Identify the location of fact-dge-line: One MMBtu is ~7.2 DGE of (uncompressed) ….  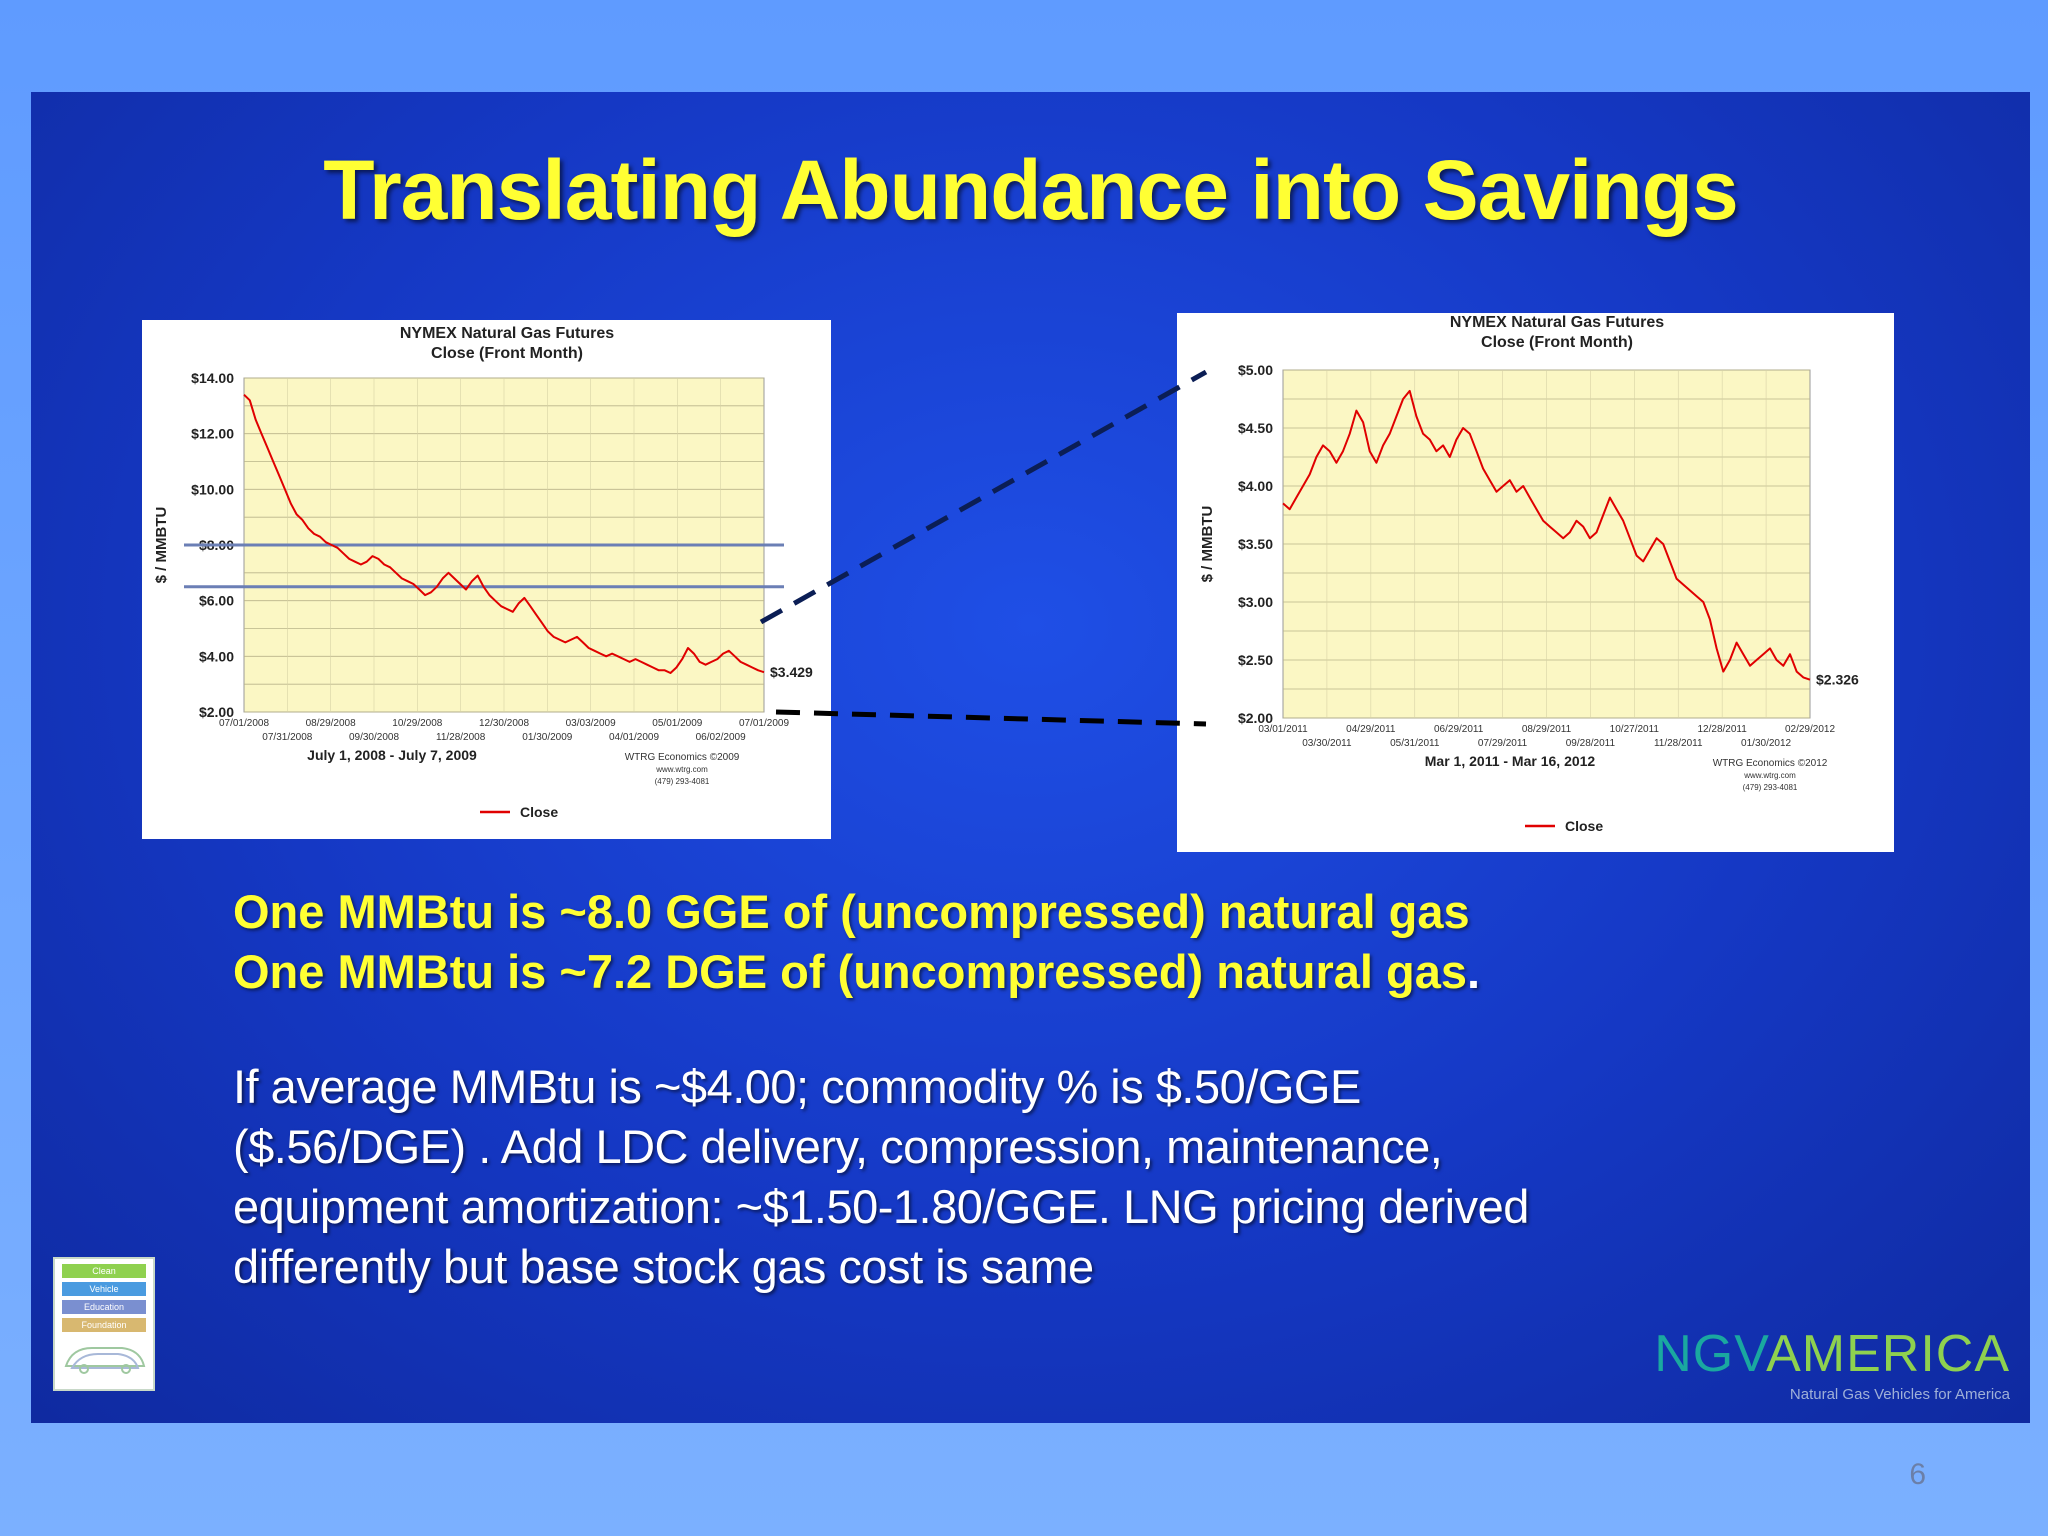
(1083, 972).